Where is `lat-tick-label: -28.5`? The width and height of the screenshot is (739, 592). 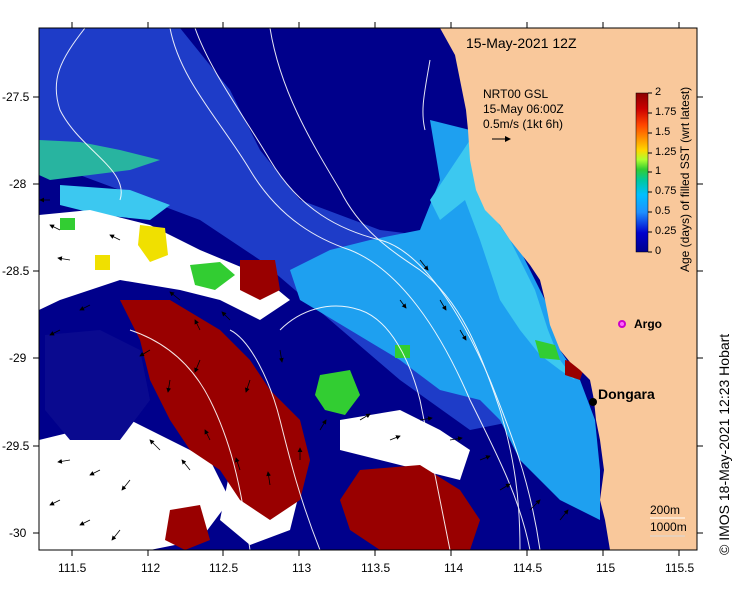
lat-tick-label: -28.5 is located at coordinates (16, 271).